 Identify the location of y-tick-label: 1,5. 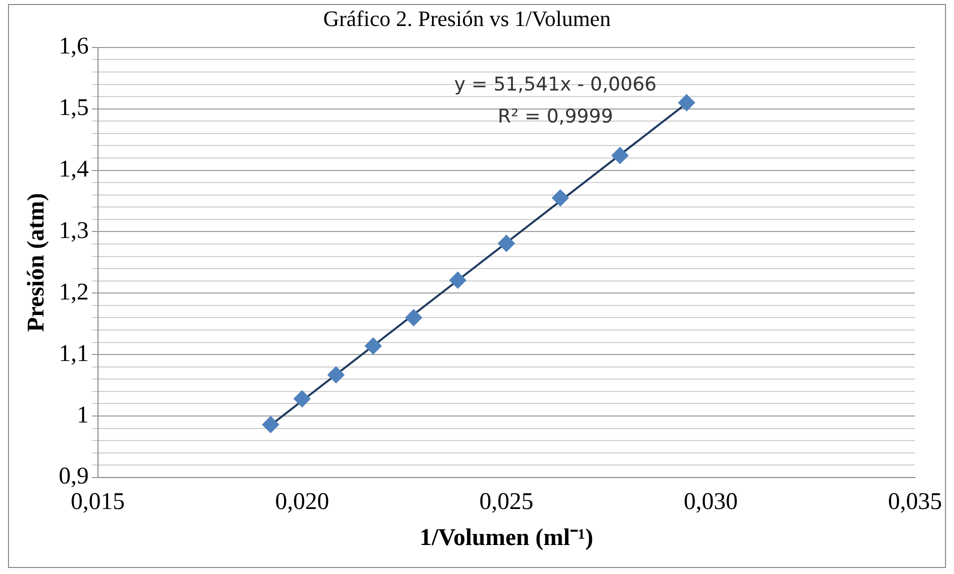
(73, 108).